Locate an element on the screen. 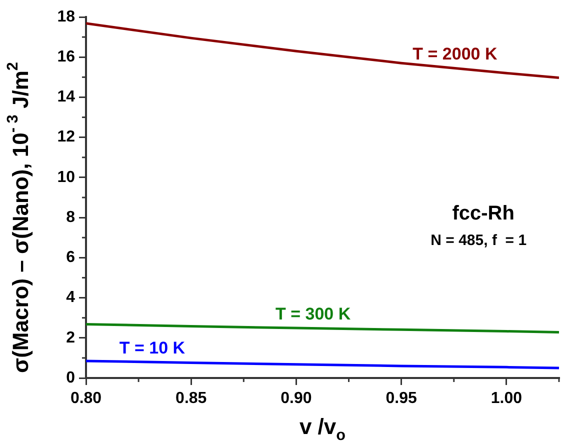 The width and height of the screenshot is (561, 442). y-tick-label: 8 is located at coordinates (71, 217).